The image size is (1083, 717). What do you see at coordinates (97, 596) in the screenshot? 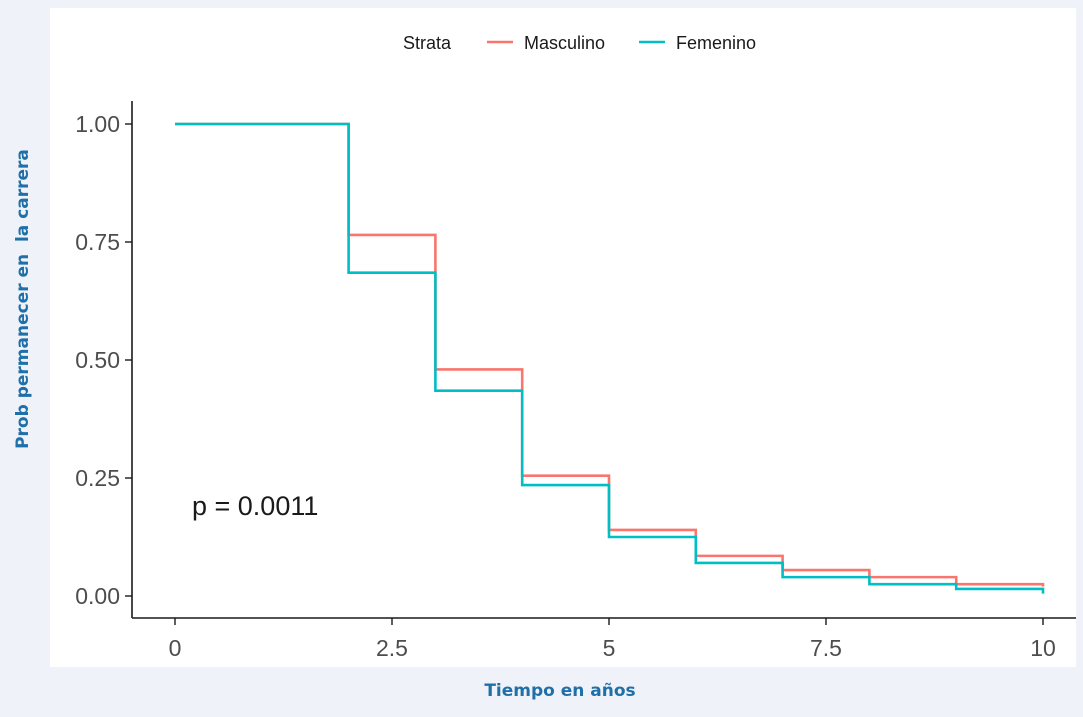
I see `y-tick-label: 0.00` at bounding box center [97, 596].